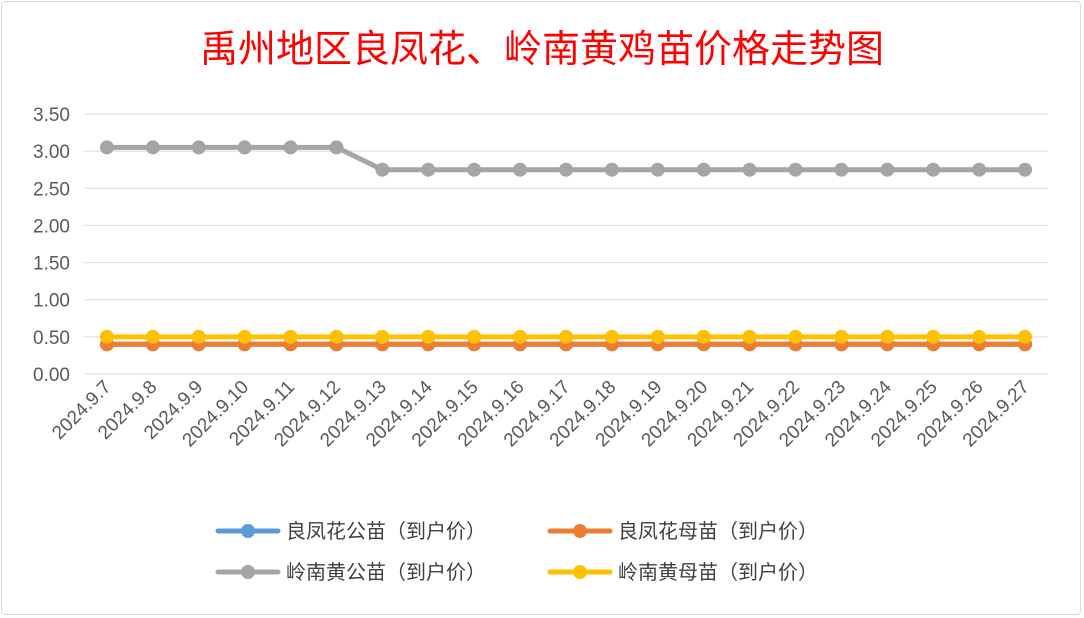 The width and height of the screenshot is (1084, 618). I want to click on y-tick-label: 0.00, so click(51, 375).